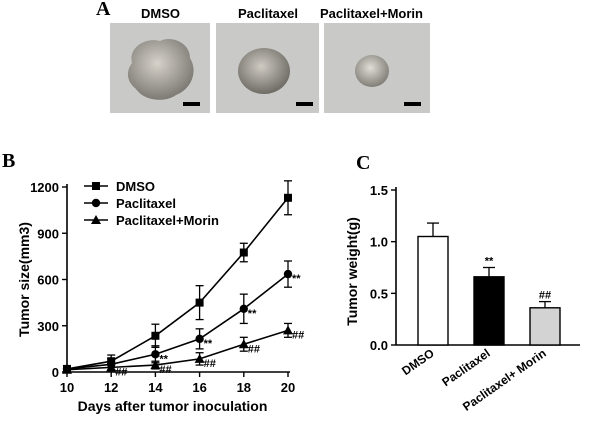  Describe the element at coordinates (288, 387) in the screenshot. I see `x-tick-label: 20` at that location.